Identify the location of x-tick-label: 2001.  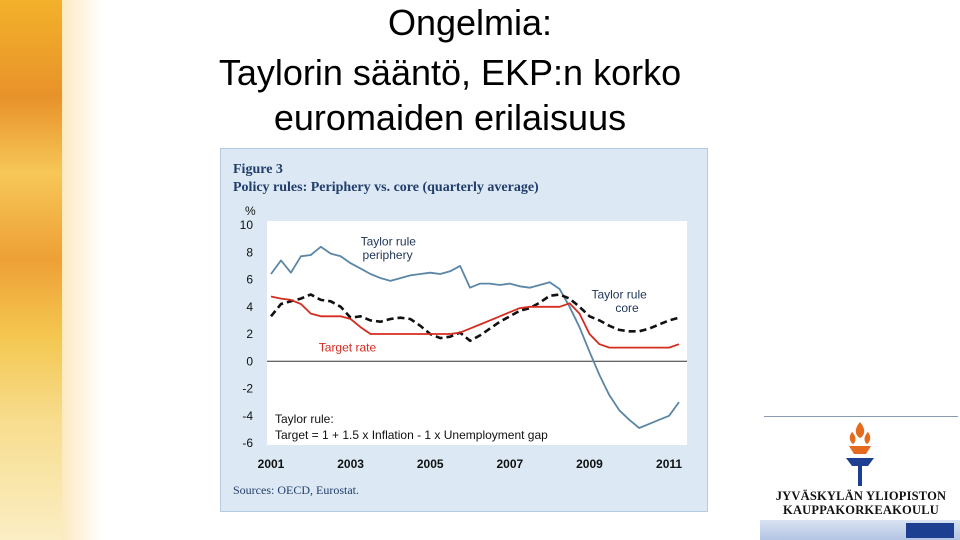
(271, 464).